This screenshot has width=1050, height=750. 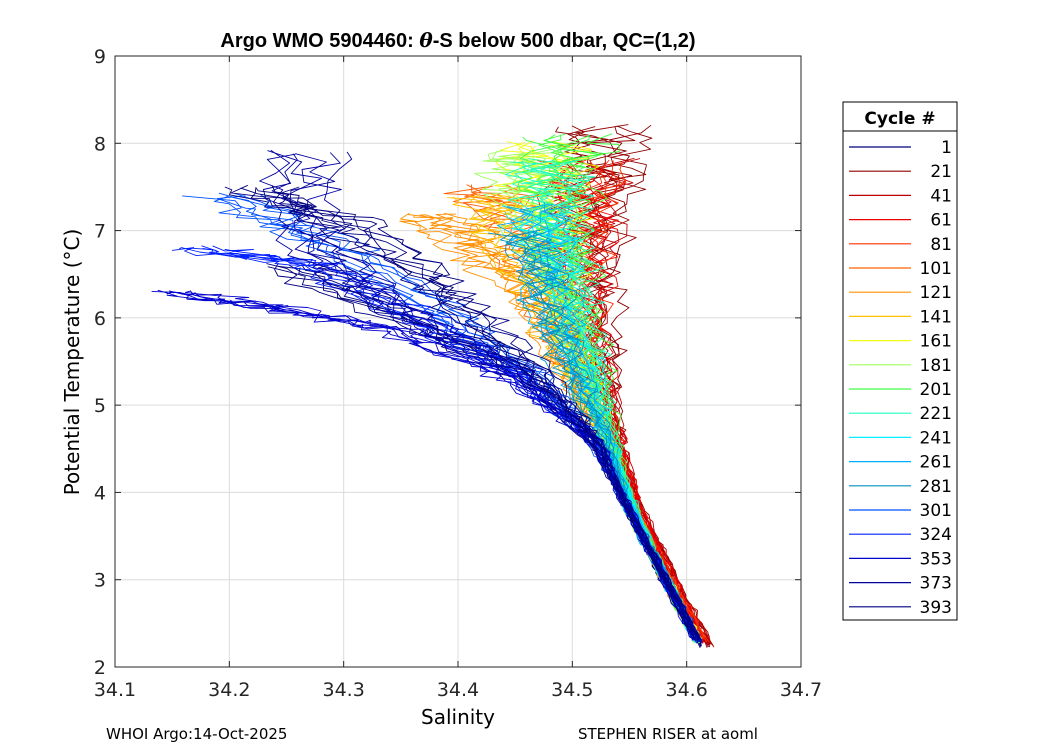 I want to click on y-tick-label: 7, so click(x=100, y=232).